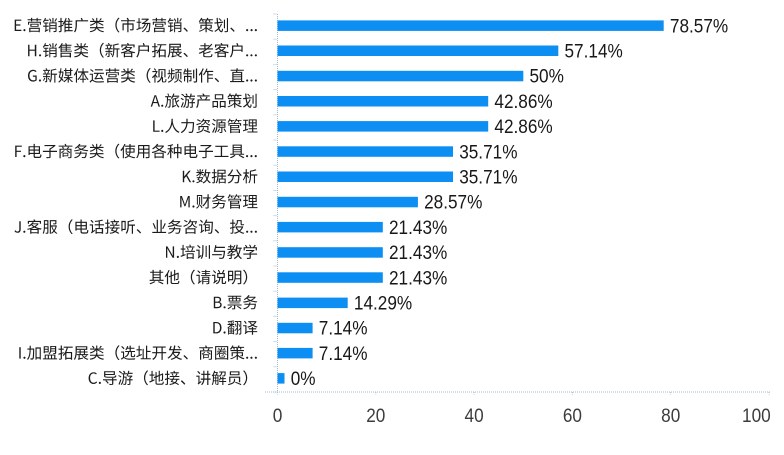 The width and height of the screenshot is (784, 455). Describe the element at coordinates (572, 416) in the screenshot. I see `svg-text: 60` at that location.